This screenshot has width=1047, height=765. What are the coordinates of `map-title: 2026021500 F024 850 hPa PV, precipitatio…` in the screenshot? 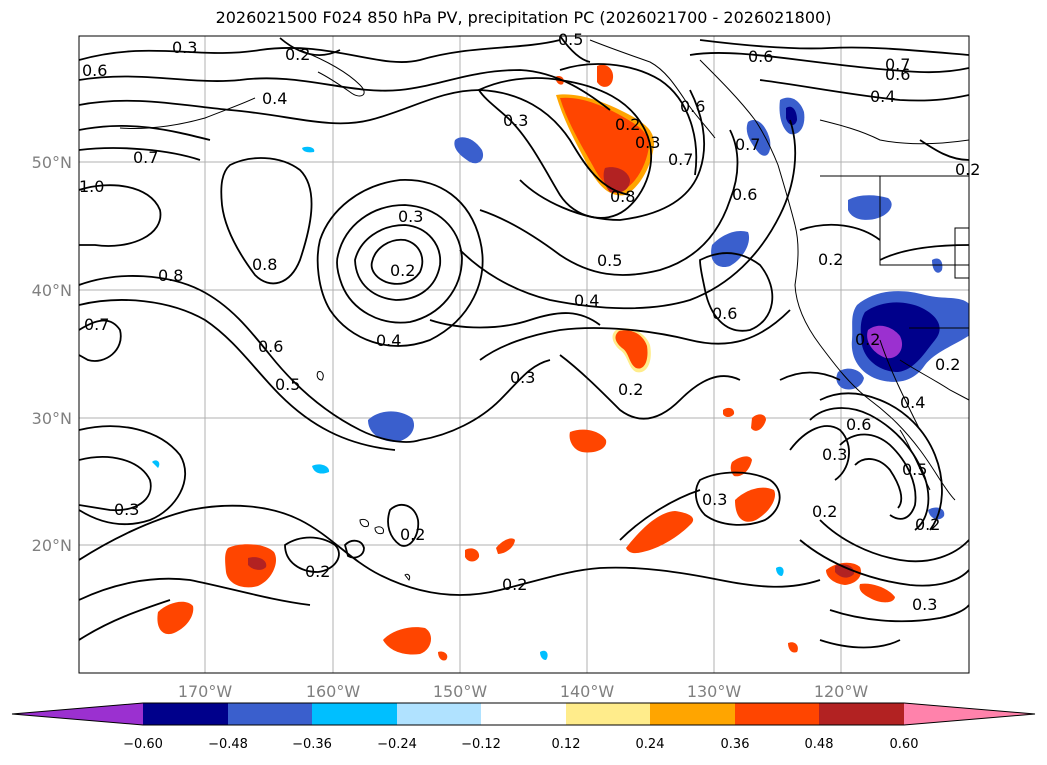 It's located at (523, 17).